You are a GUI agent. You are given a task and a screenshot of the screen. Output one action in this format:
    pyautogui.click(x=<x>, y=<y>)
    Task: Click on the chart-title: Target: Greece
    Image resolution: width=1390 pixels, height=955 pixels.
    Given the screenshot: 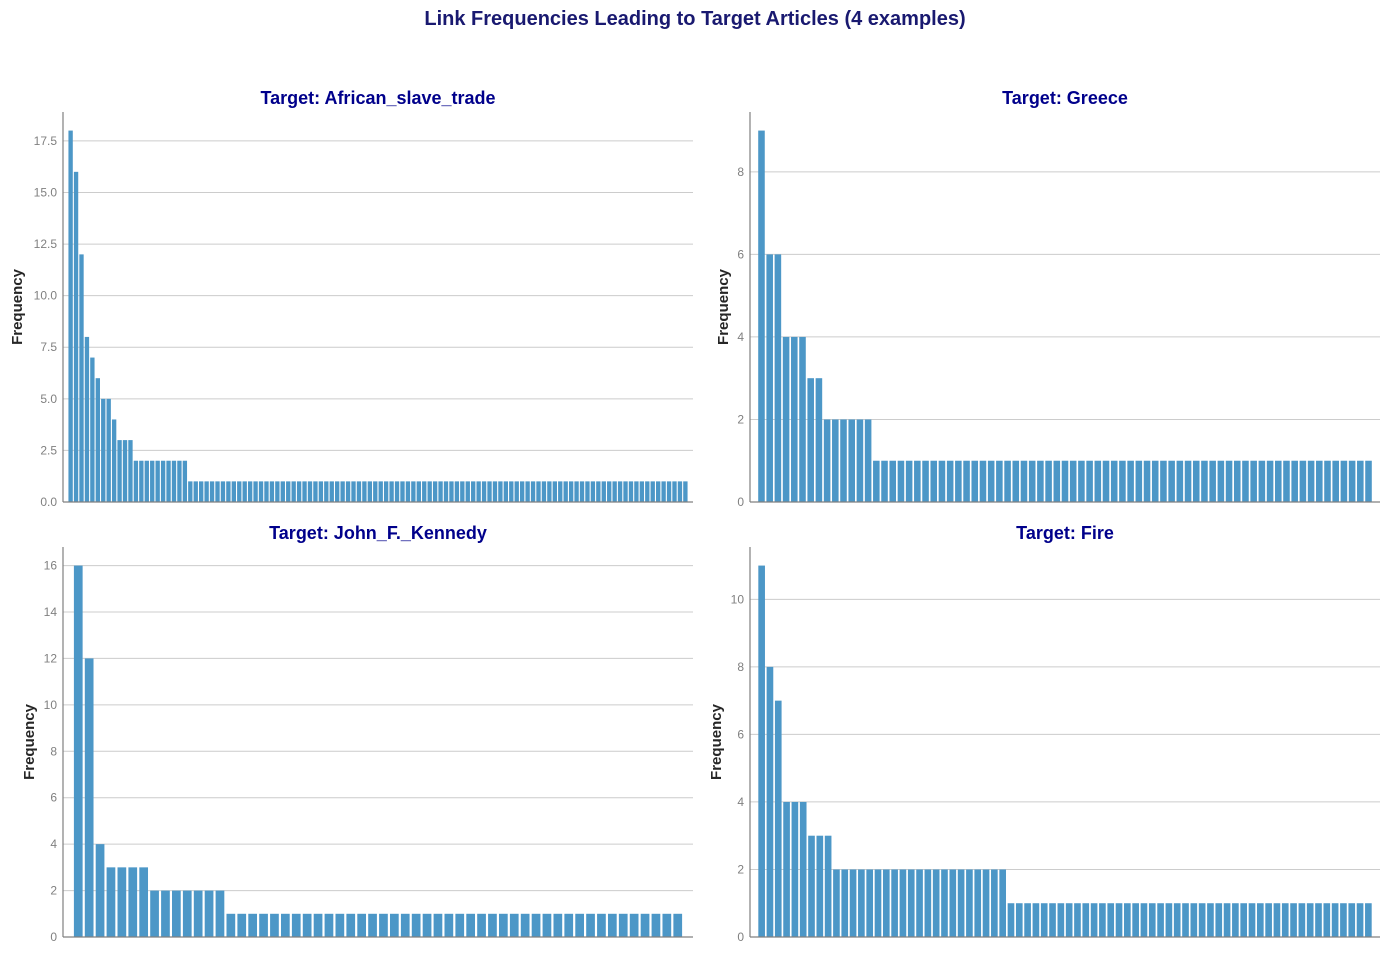 What is the action you would take?
    pyautogui.click(x=1065, y=98)
    